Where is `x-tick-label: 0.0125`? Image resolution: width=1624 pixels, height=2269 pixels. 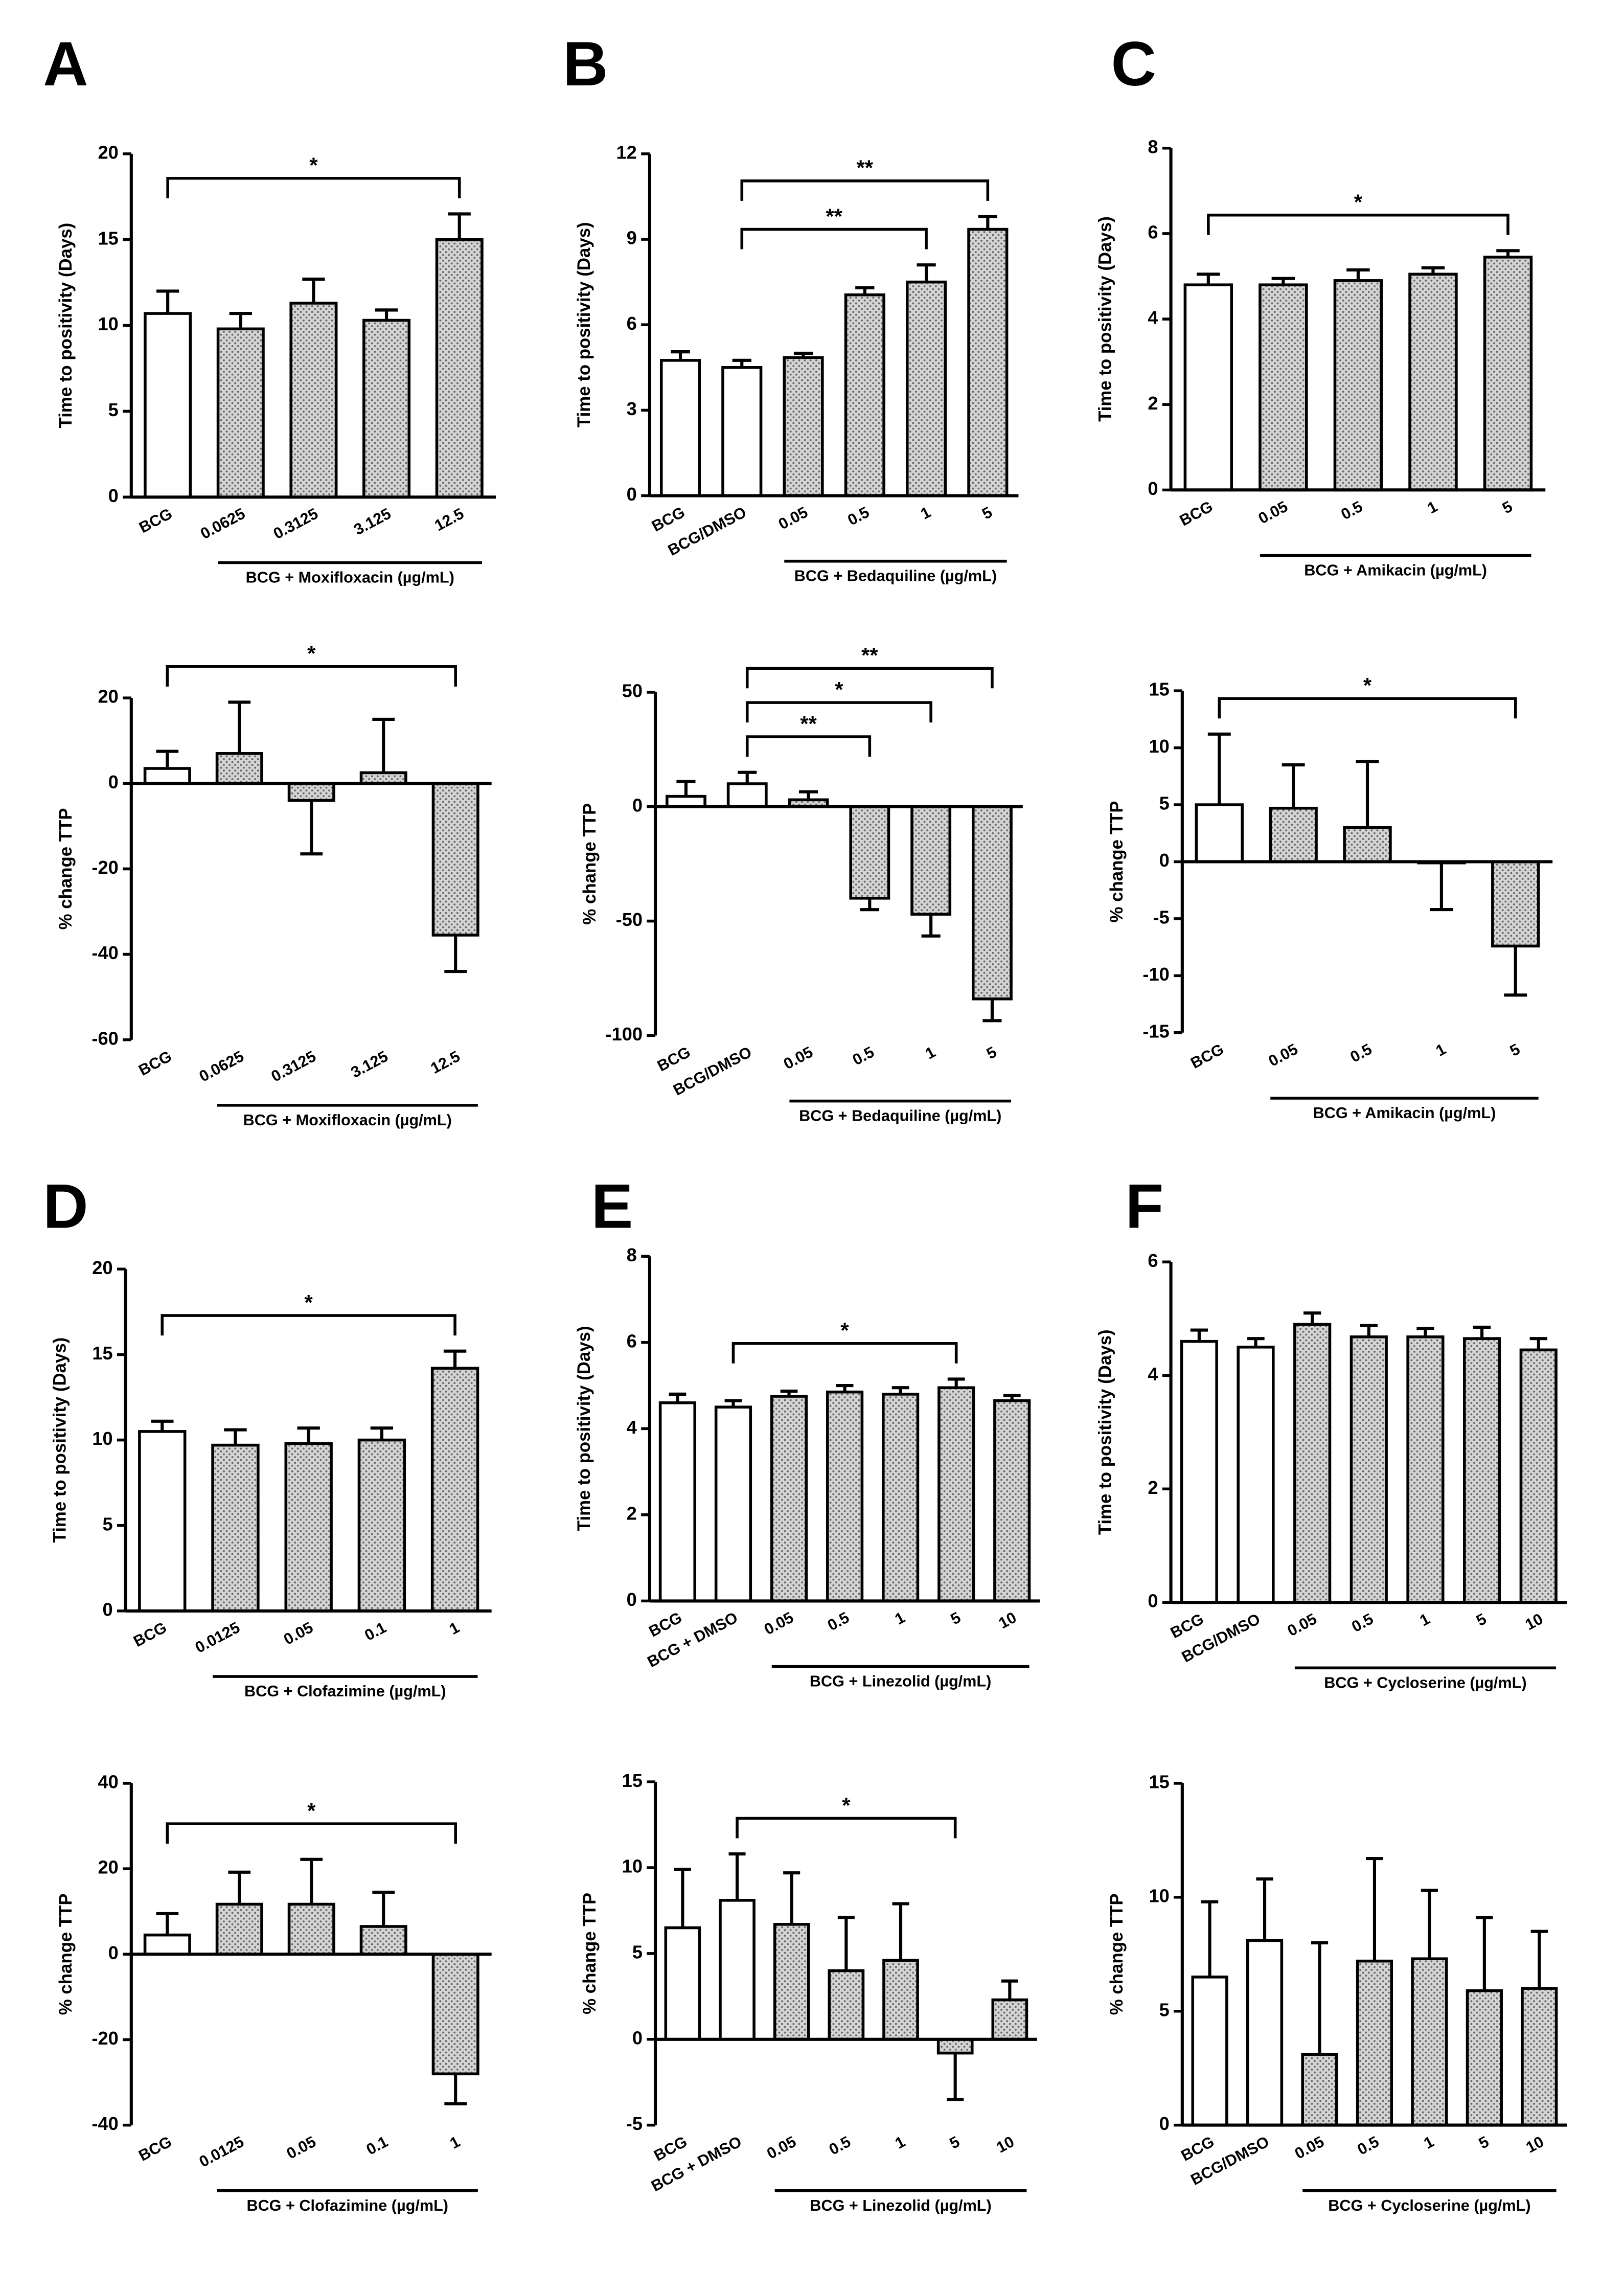
x-tick-label: 0.0125 is located at coordinates (221, 2152).